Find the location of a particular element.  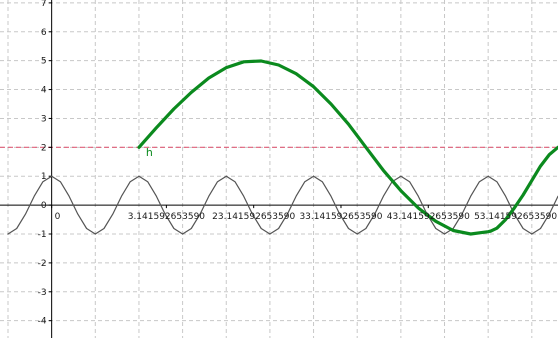

x-tick-label: 53.141592653590 is located at coordinates (515, 217).